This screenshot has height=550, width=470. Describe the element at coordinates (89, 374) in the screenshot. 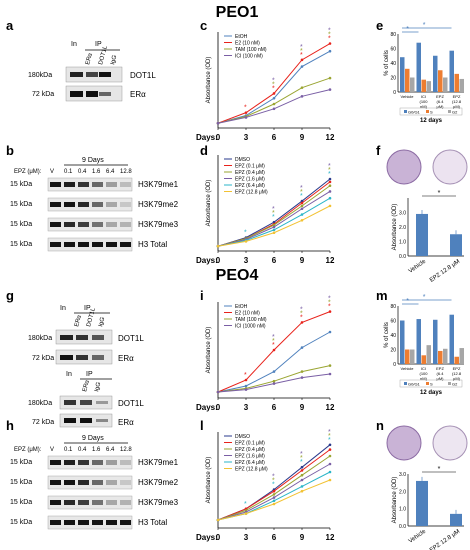

I see `ip-label-g2: IP` at that location.